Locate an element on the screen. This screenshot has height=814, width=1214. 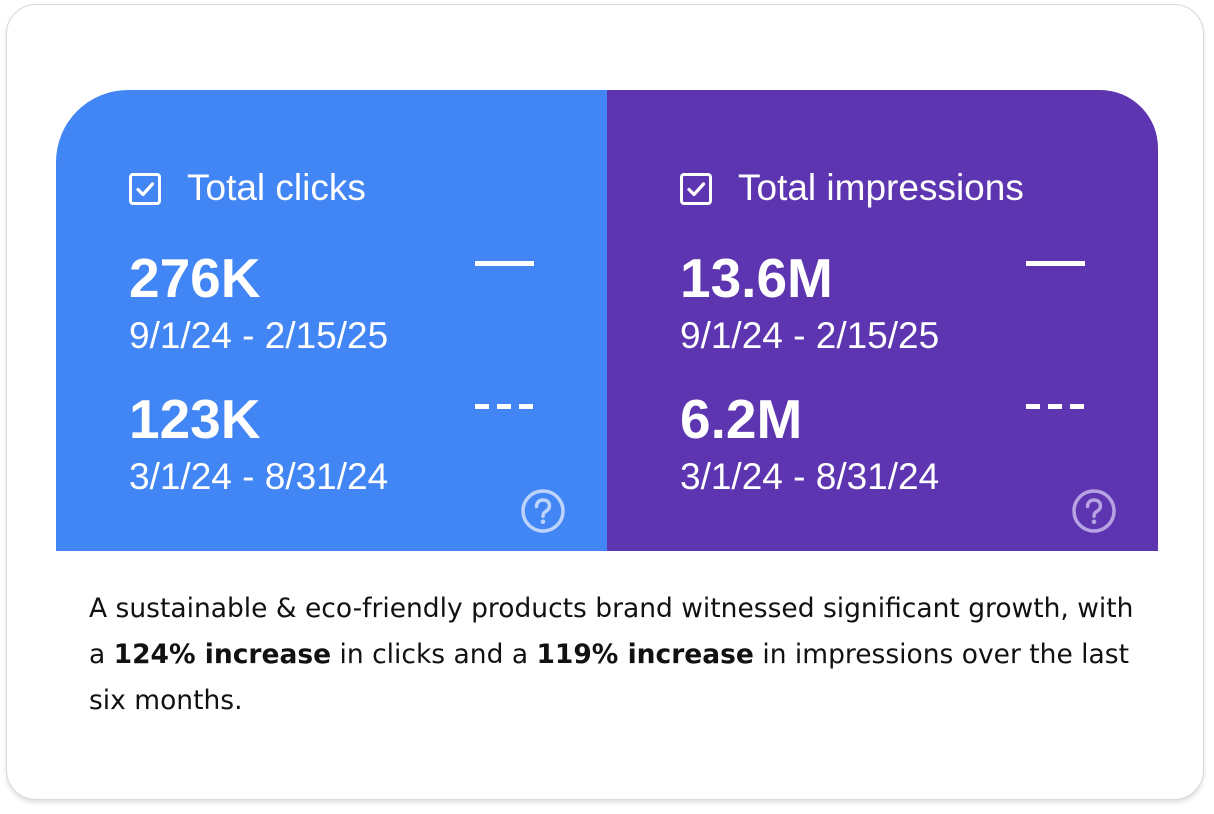
clicks-previous-value: 123K is located at coordinates (195, 419).